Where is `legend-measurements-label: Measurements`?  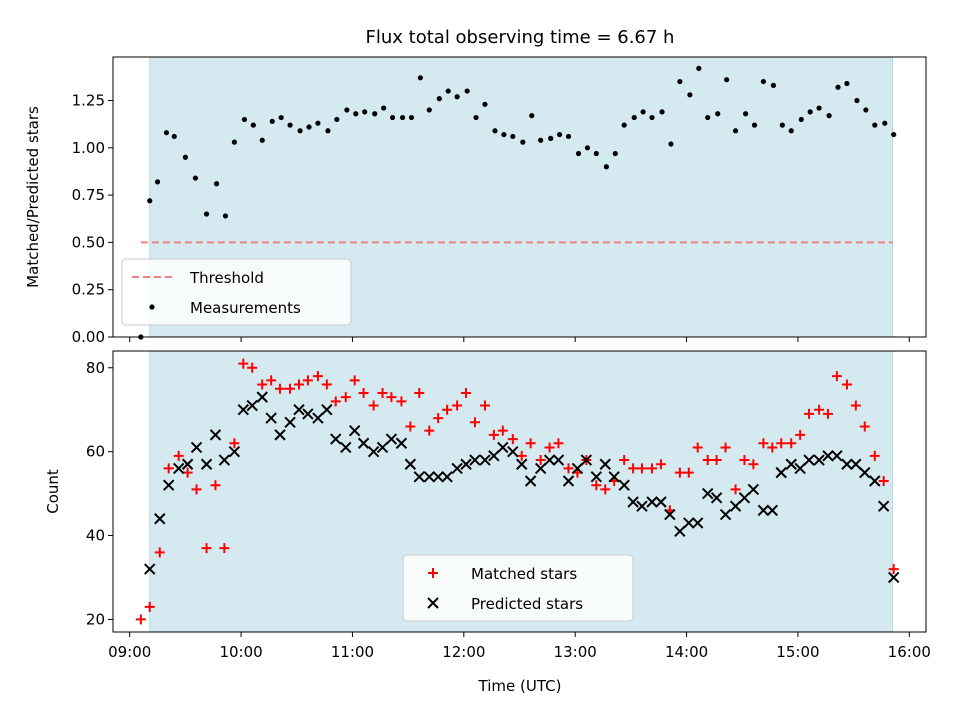 legend-measurements-label: Measurements is located at coordinates (245, 308).